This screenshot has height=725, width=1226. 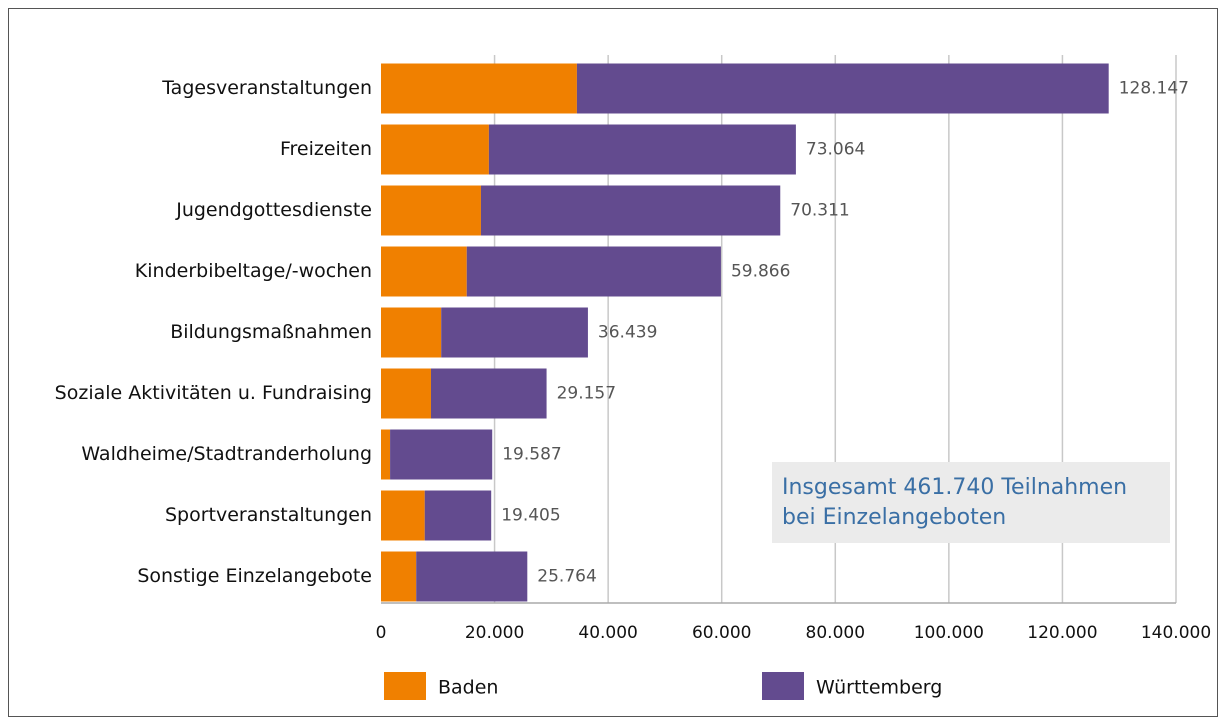 I want to click on value-label: 19.587, so click(x=531, y=455).